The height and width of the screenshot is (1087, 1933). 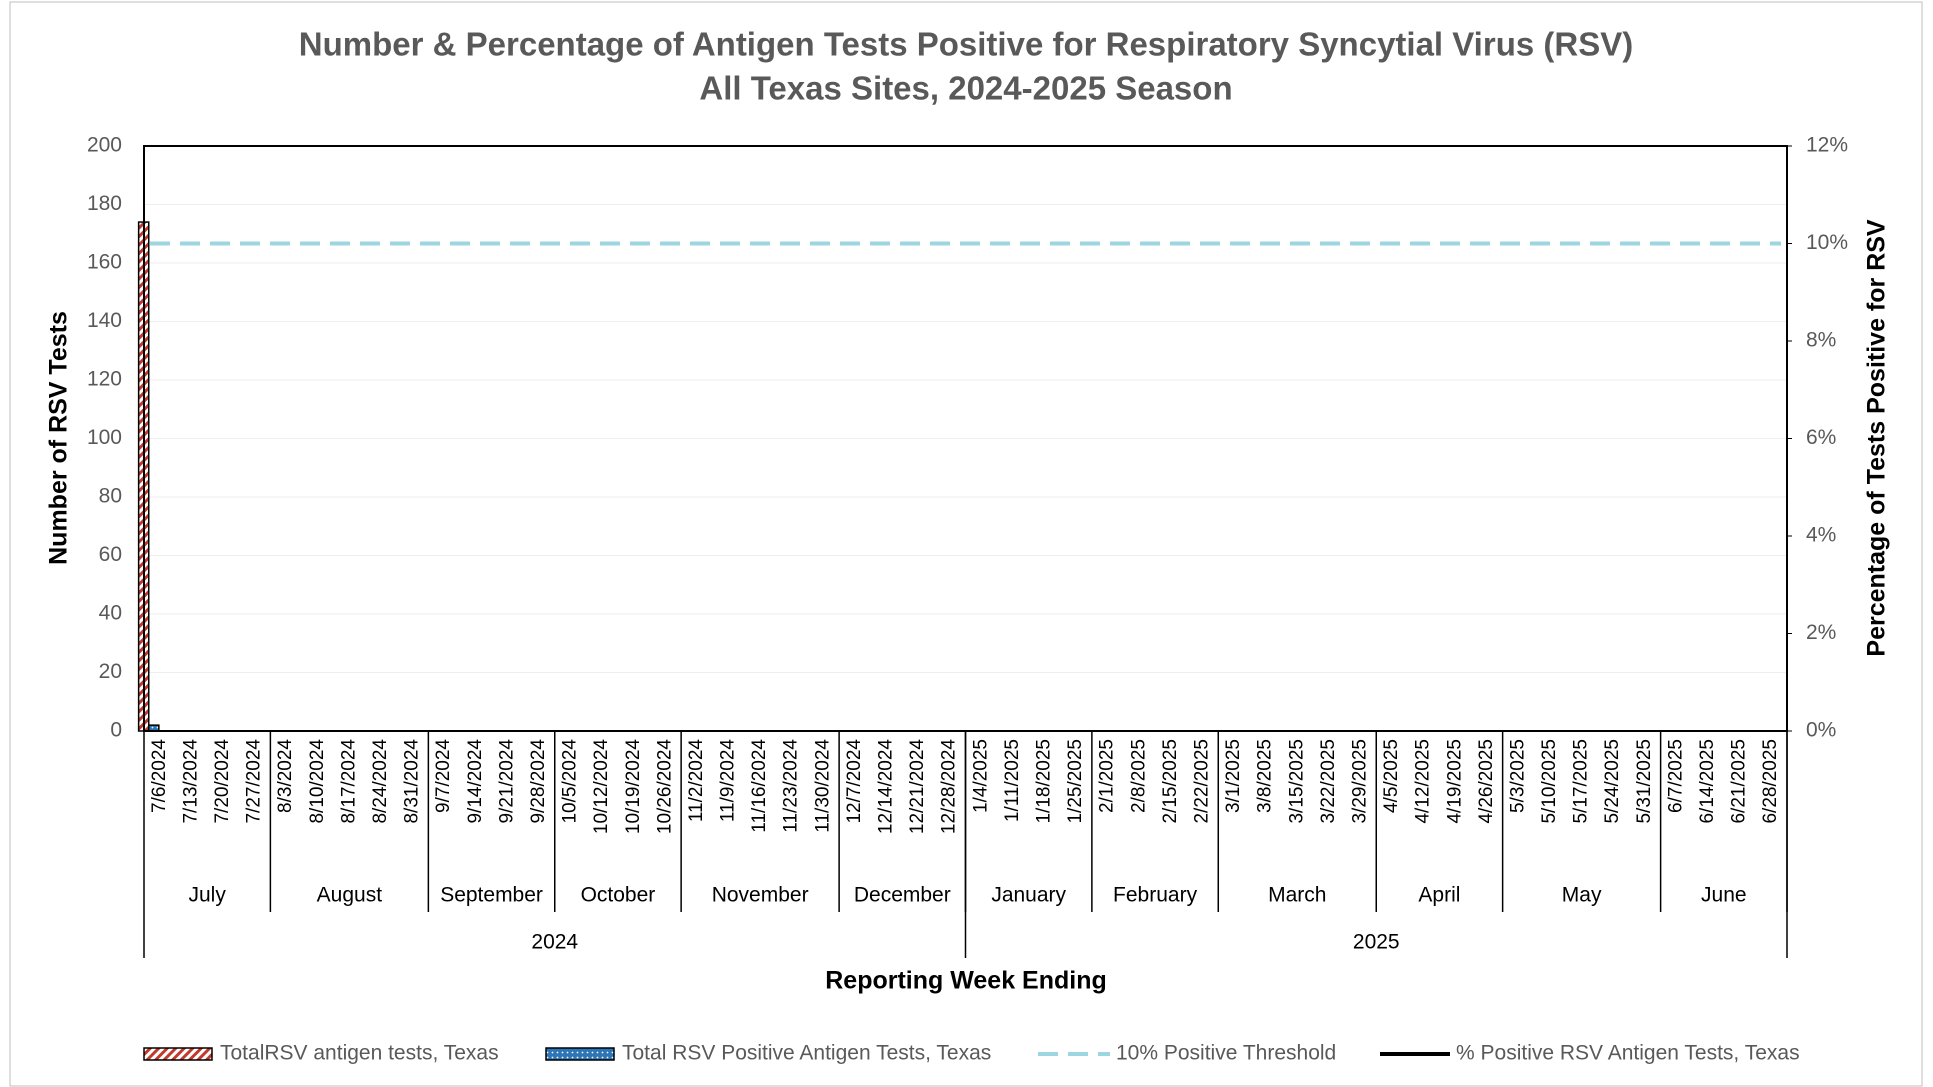 What do you see at coordinates (1201, 781) in the screenshot?
I see `x-tick-label: 2/22/2025` at bounding box center [1201, 781].